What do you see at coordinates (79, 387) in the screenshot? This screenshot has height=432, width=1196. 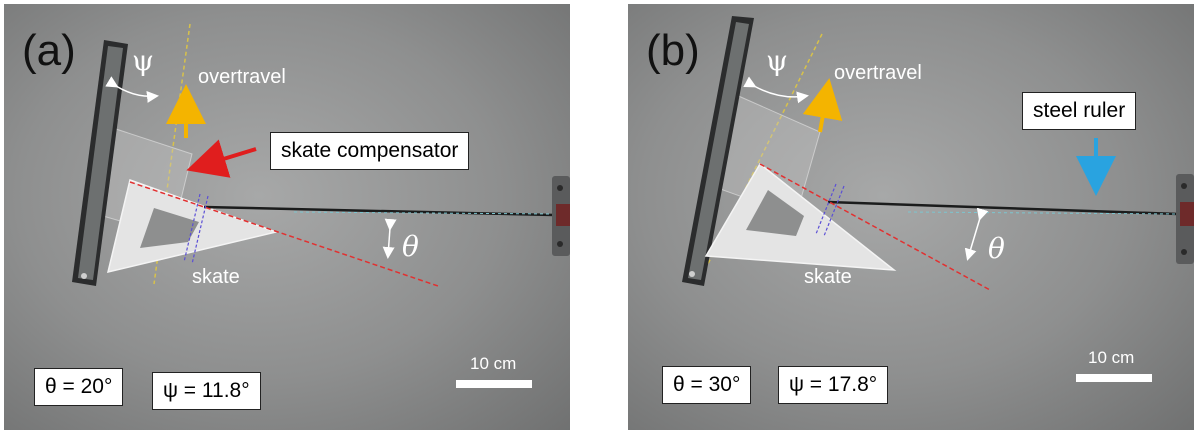 I see `theta-value-box: θ = 20°` at bounding box center [79, 387].